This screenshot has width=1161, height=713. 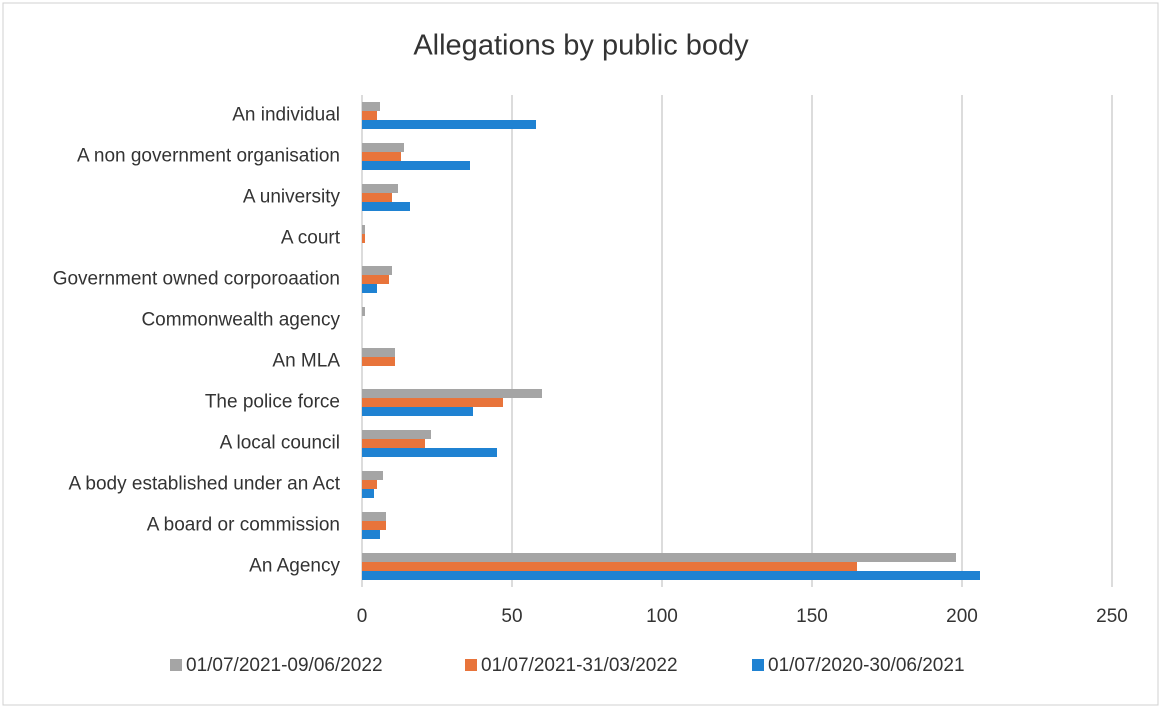 I want to click on legend-label: 01/07/2020-30/06/2021, so click(x=866, y=665).